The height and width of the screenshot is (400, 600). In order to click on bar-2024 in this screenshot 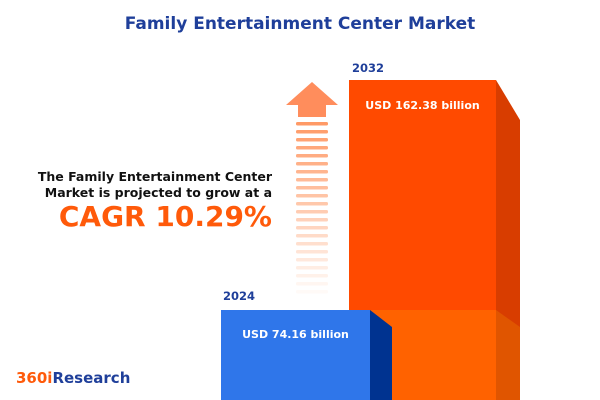, I will do `click(306, 355)`.